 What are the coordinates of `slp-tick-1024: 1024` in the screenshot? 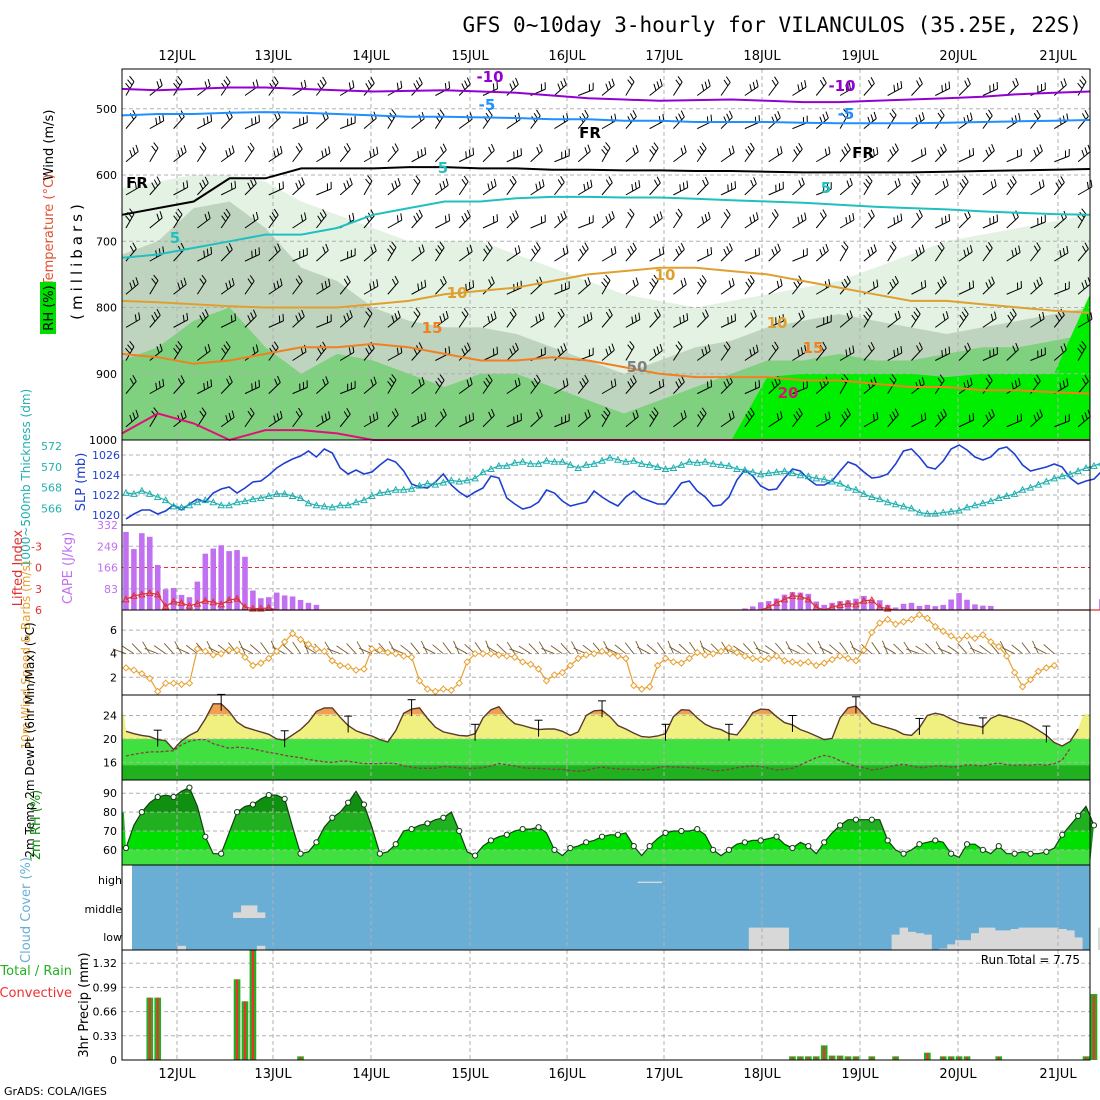 It's located at (106, 475).